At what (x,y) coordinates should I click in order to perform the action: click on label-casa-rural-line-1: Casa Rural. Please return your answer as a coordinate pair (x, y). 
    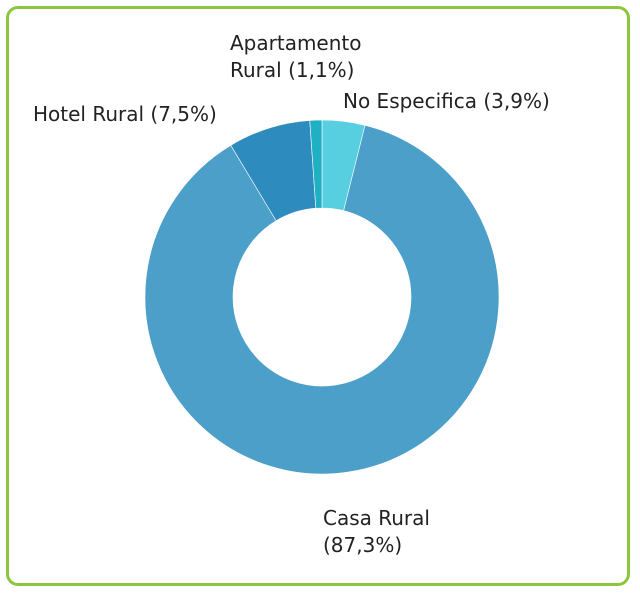
    Looking at the image, I should click on (376, 518).